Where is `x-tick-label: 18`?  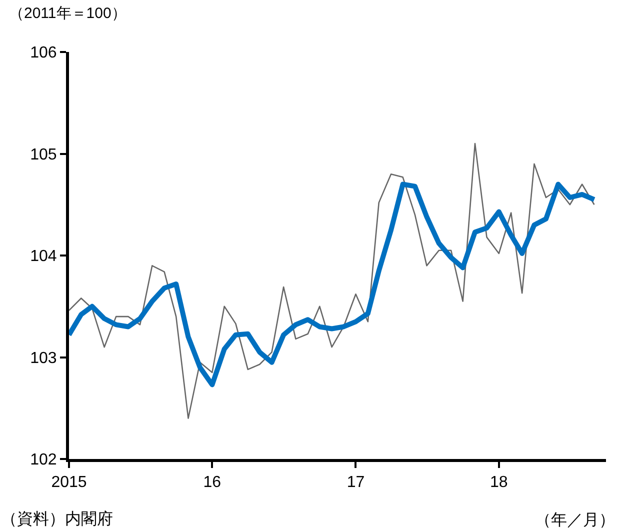 x-tick-label: 18 is located at coordinates (499, 483).